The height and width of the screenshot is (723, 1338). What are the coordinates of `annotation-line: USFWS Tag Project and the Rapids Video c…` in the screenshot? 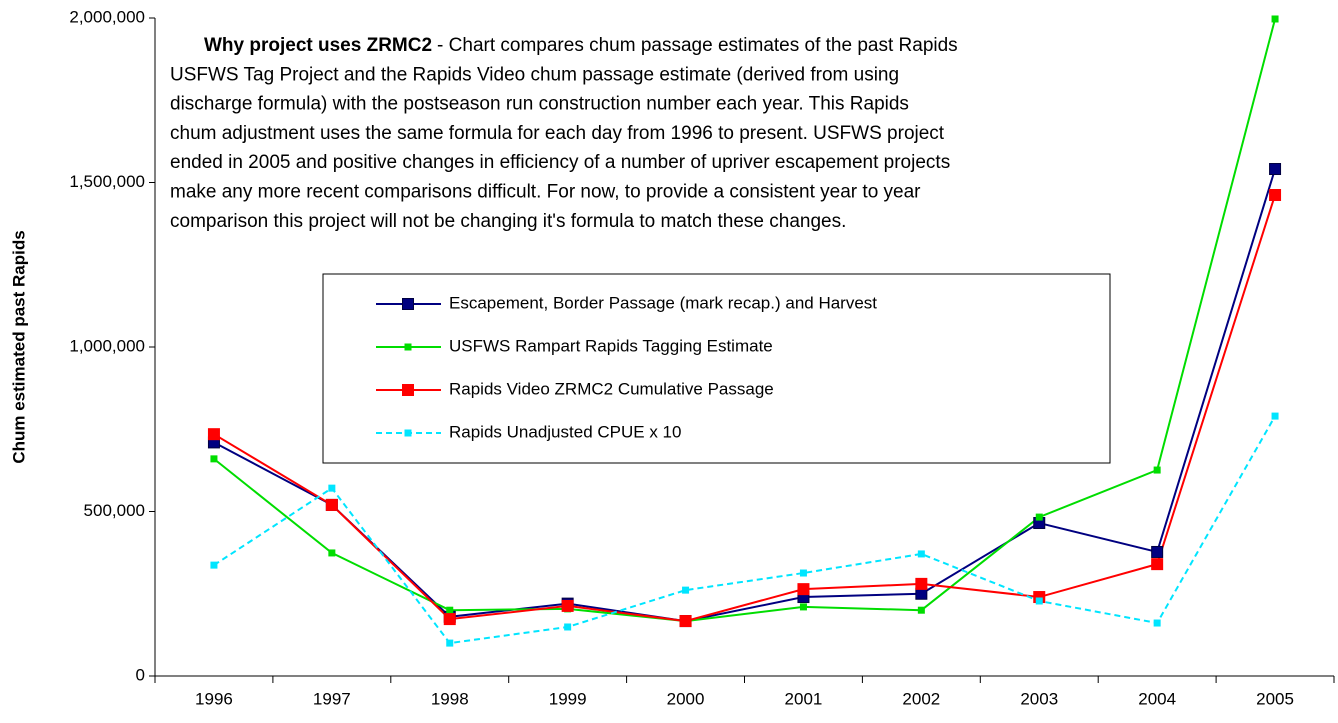 It's located at (534, 74).